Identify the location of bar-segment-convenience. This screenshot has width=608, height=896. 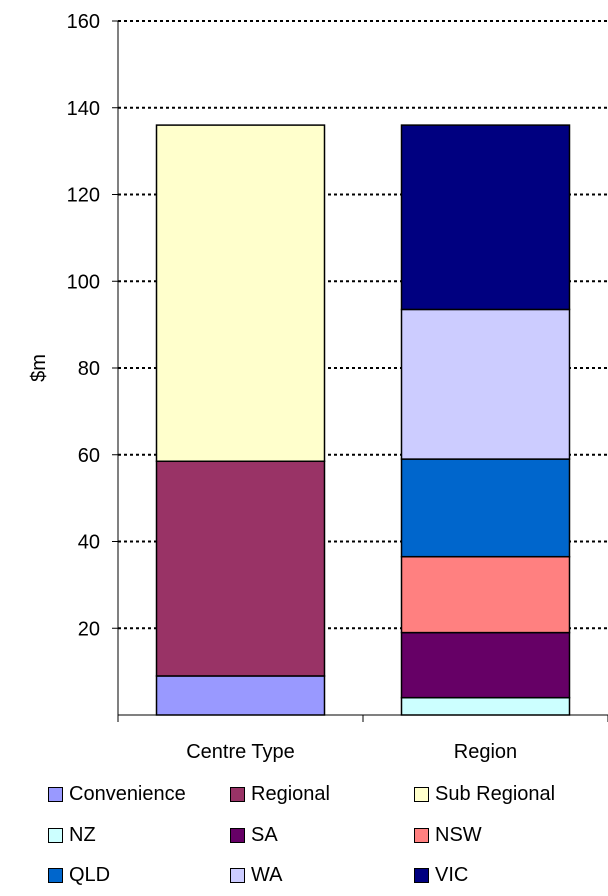
(240, 695).